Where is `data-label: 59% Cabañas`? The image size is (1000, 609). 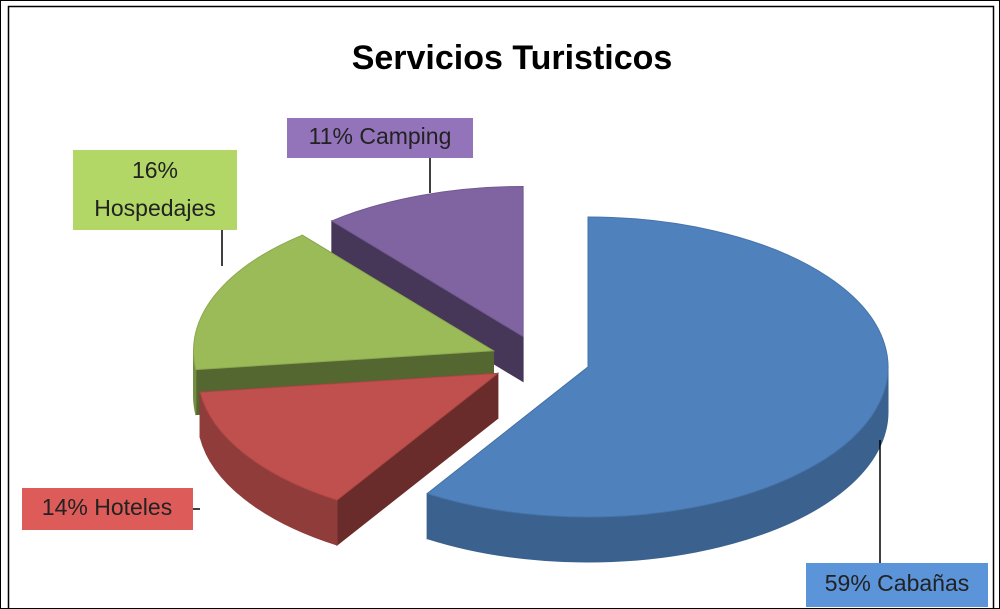 data-label: 59% Cabañas is located at coordinates (897, 583).